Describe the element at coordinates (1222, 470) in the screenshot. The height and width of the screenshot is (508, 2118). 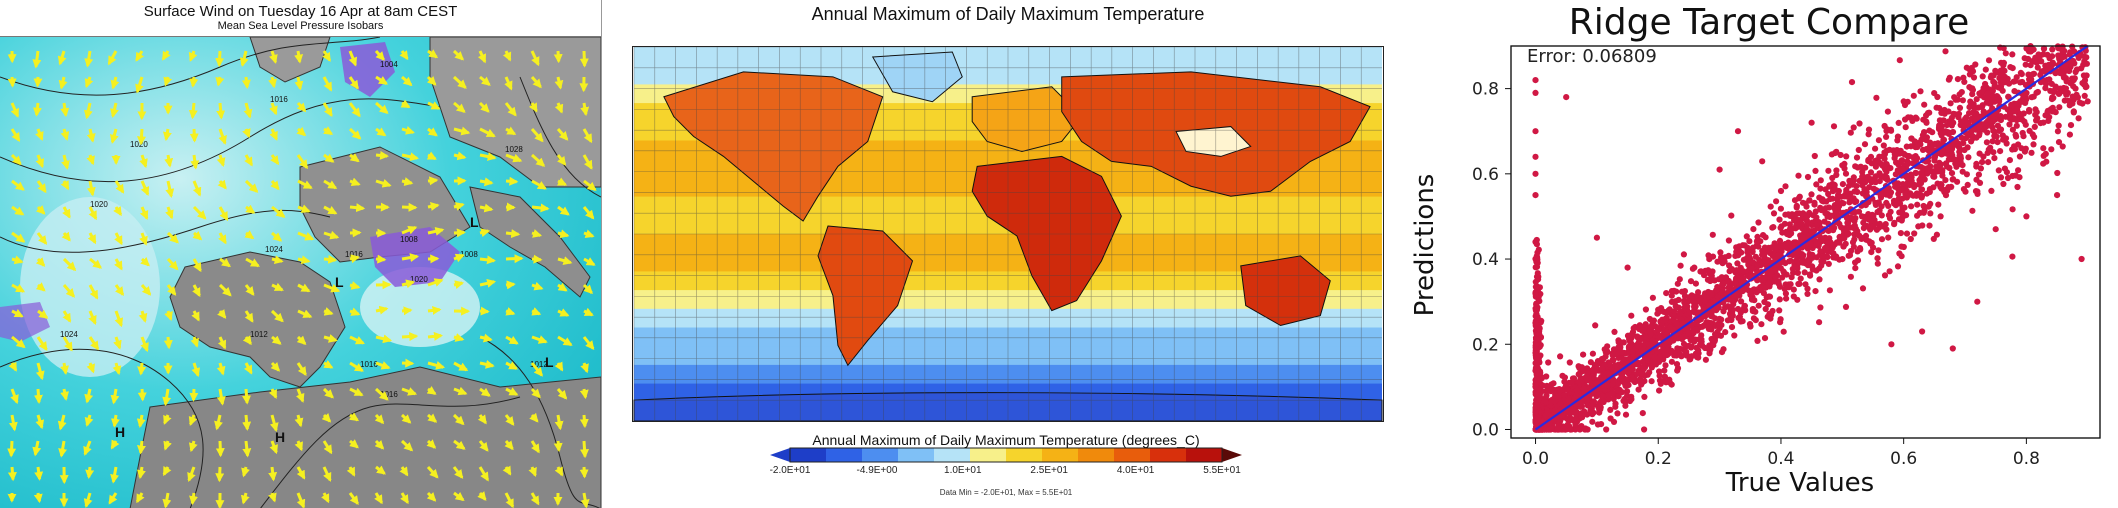
I see `colorbar-tick-label: 5.5E+01` at that location.